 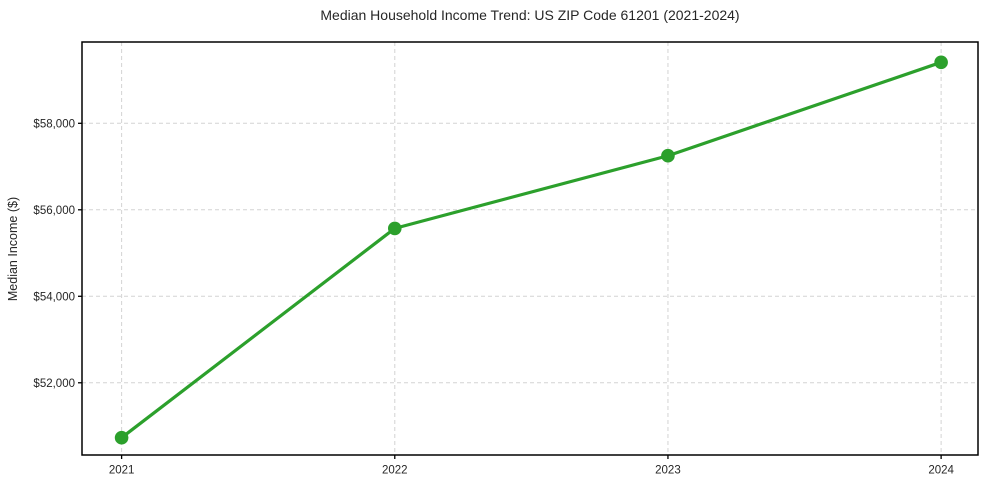 I want to click on x-tick-label: 2022, so click(x=395, y=471).